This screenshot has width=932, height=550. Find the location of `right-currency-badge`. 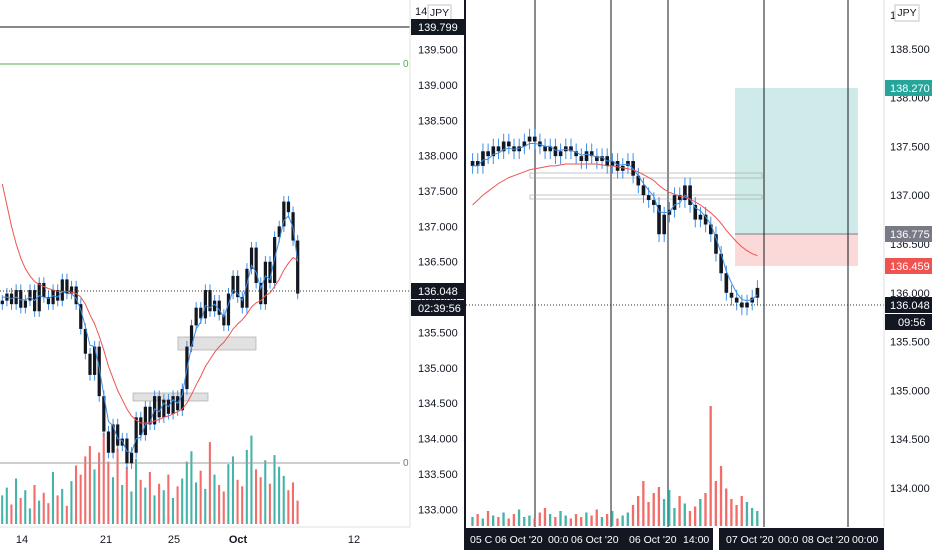

right-currency-badge is located at coordinates (907, 13).